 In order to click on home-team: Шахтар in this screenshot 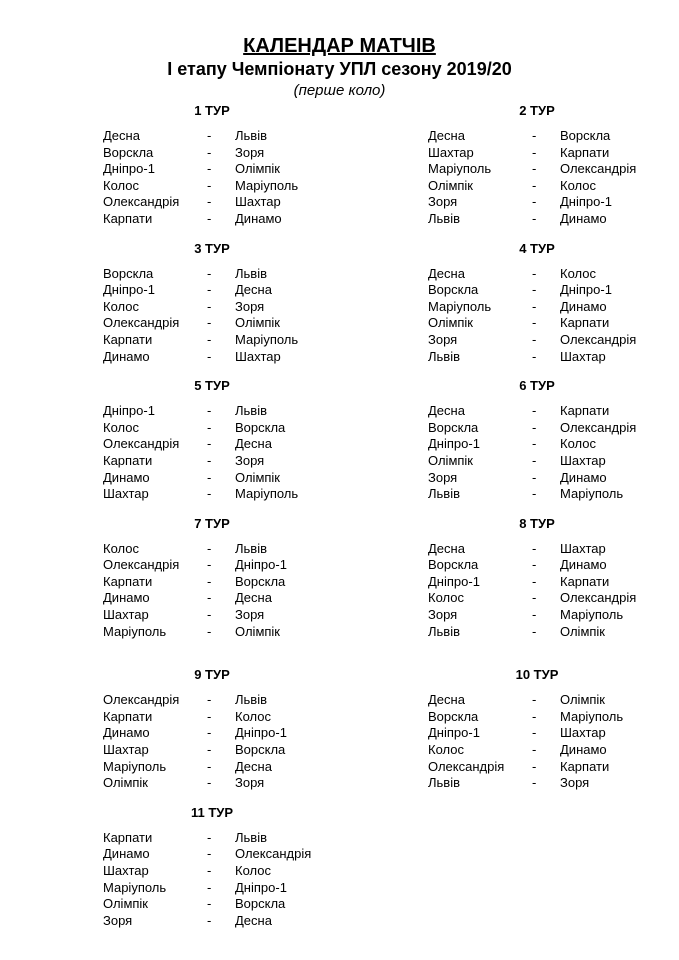, I will do `click(126, 750)`.